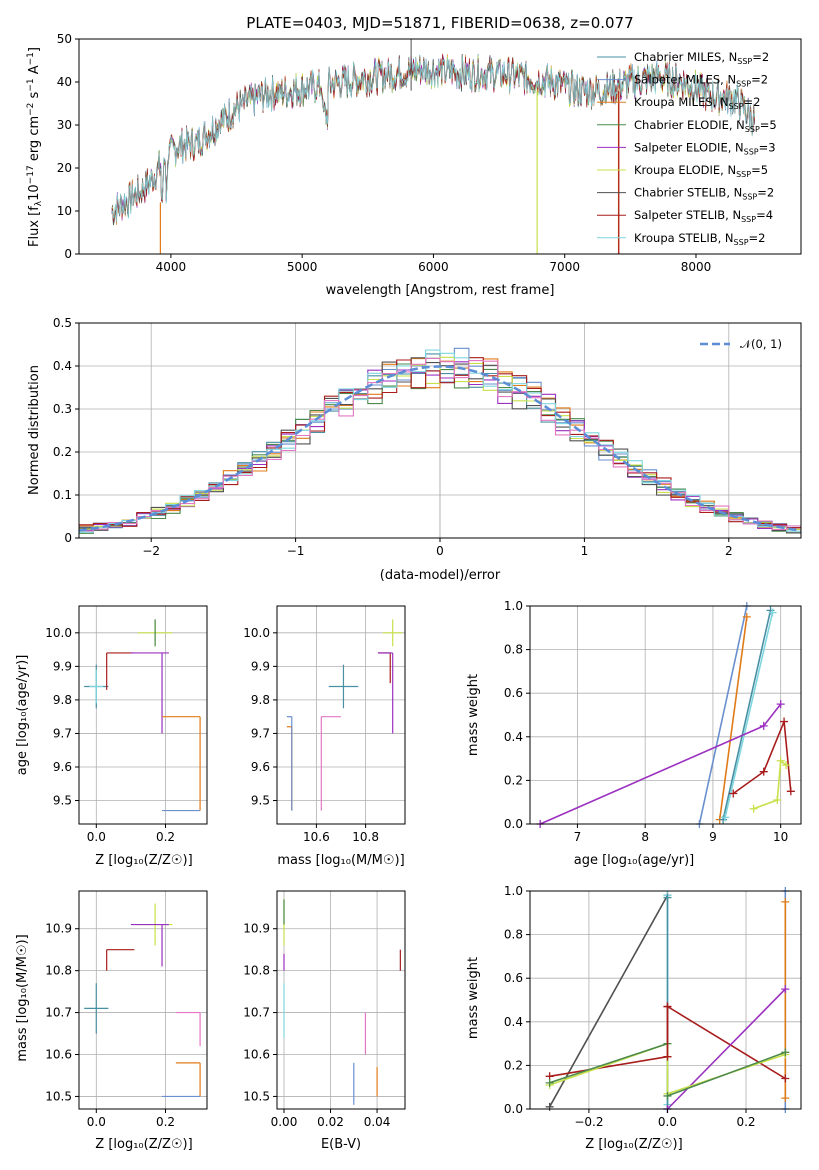 Image resolution: width=819 pixels, height=1170 pixels. I want to click on legend-label: Kroupa STELIB, NSSP=2, so click(699, 239).